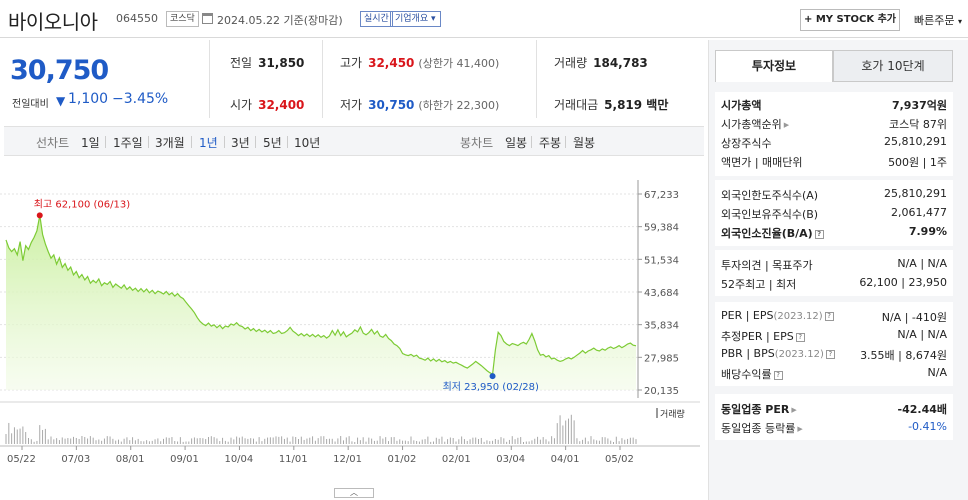 This screenshot has height=500, width=968. I want to click on market-badge: 코스닥, so click(182, 19).